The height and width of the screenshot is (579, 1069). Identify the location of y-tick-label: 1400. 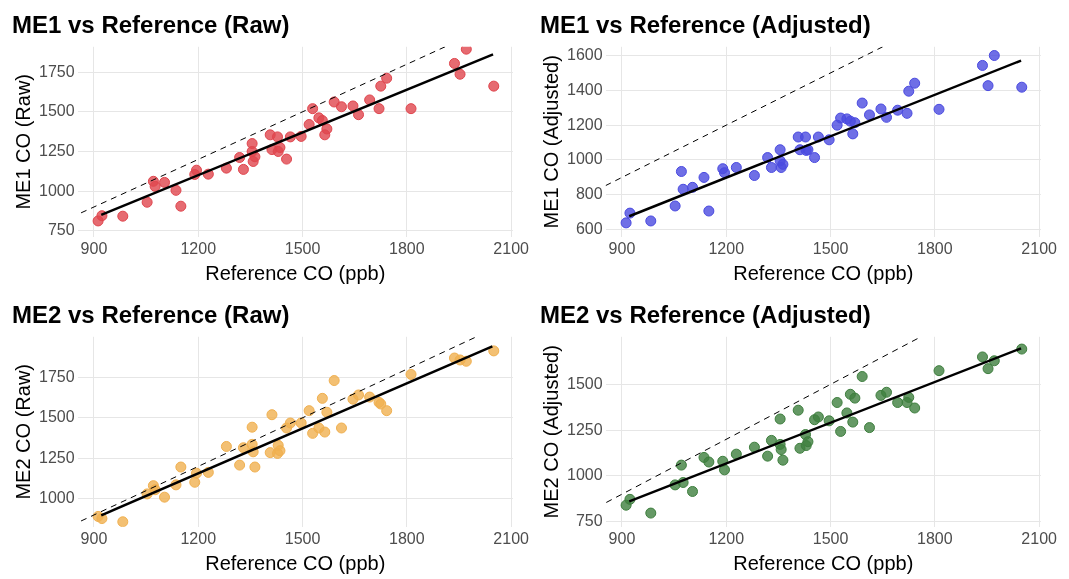
(585, 89).